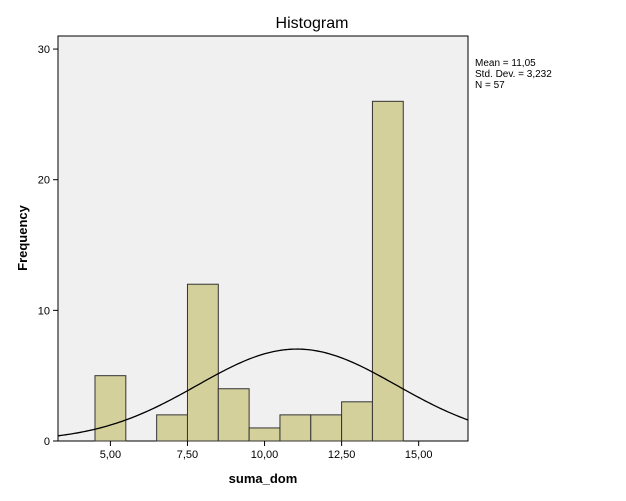 The height and width of the screenshot is (501, 626). I want to click on x-axis-label: suma_dom, so click(263, 478).